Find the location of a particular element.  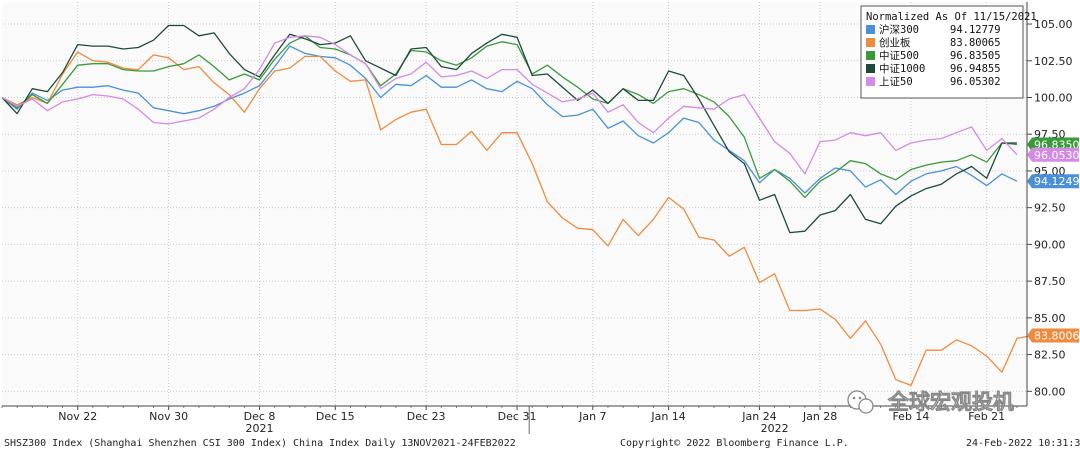

x-tick-label: Jan 7 is located at coordinates (592, 416).